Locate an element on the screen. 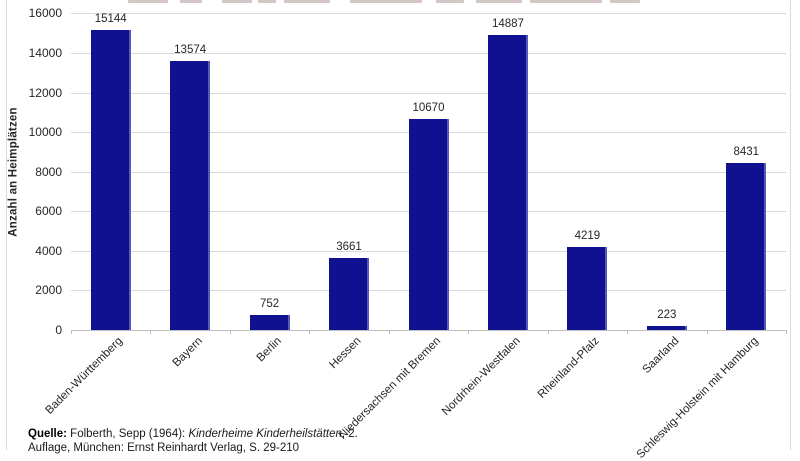 This screenshot has width=800, height=461. y-tick-label: 12000 is located at coordinates (45, 92).